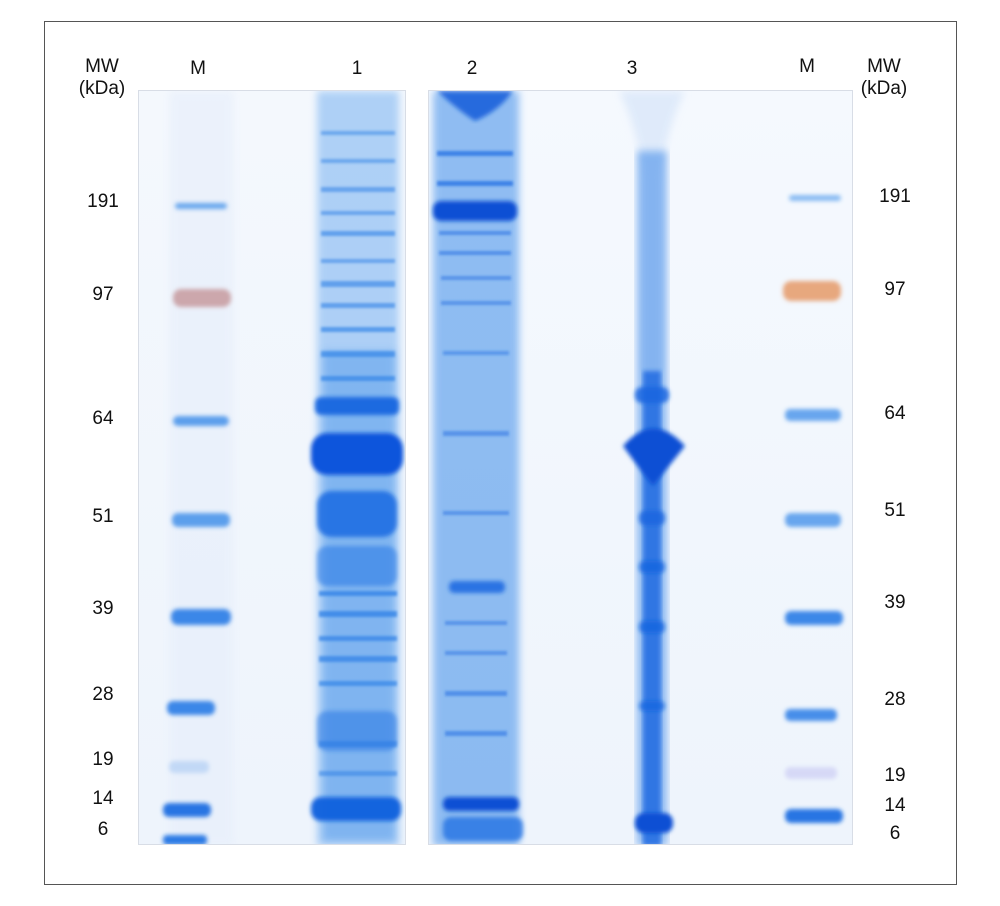 Image resolution: width=1000 pixels, height=906 pixels. I want to click on mw-axis-label-right: MW (kDa), so click(884, 77).